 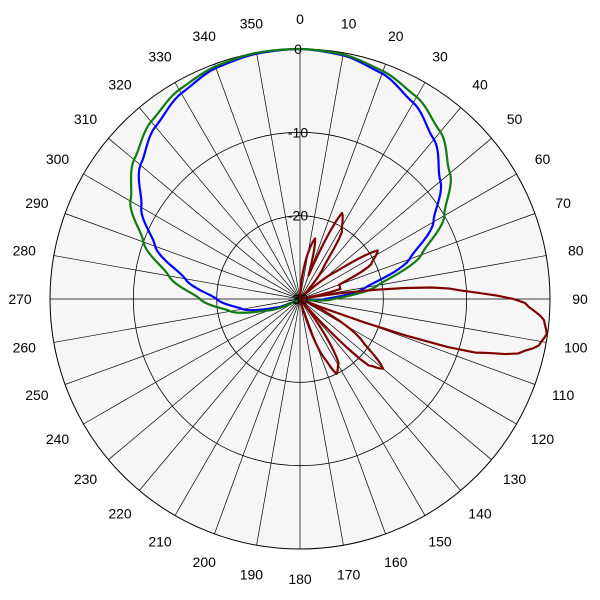 What do you see at coordinates (396, 562) in the screenshot?
I see `angle-tick-label: 160` at bounding box center [396, 562].